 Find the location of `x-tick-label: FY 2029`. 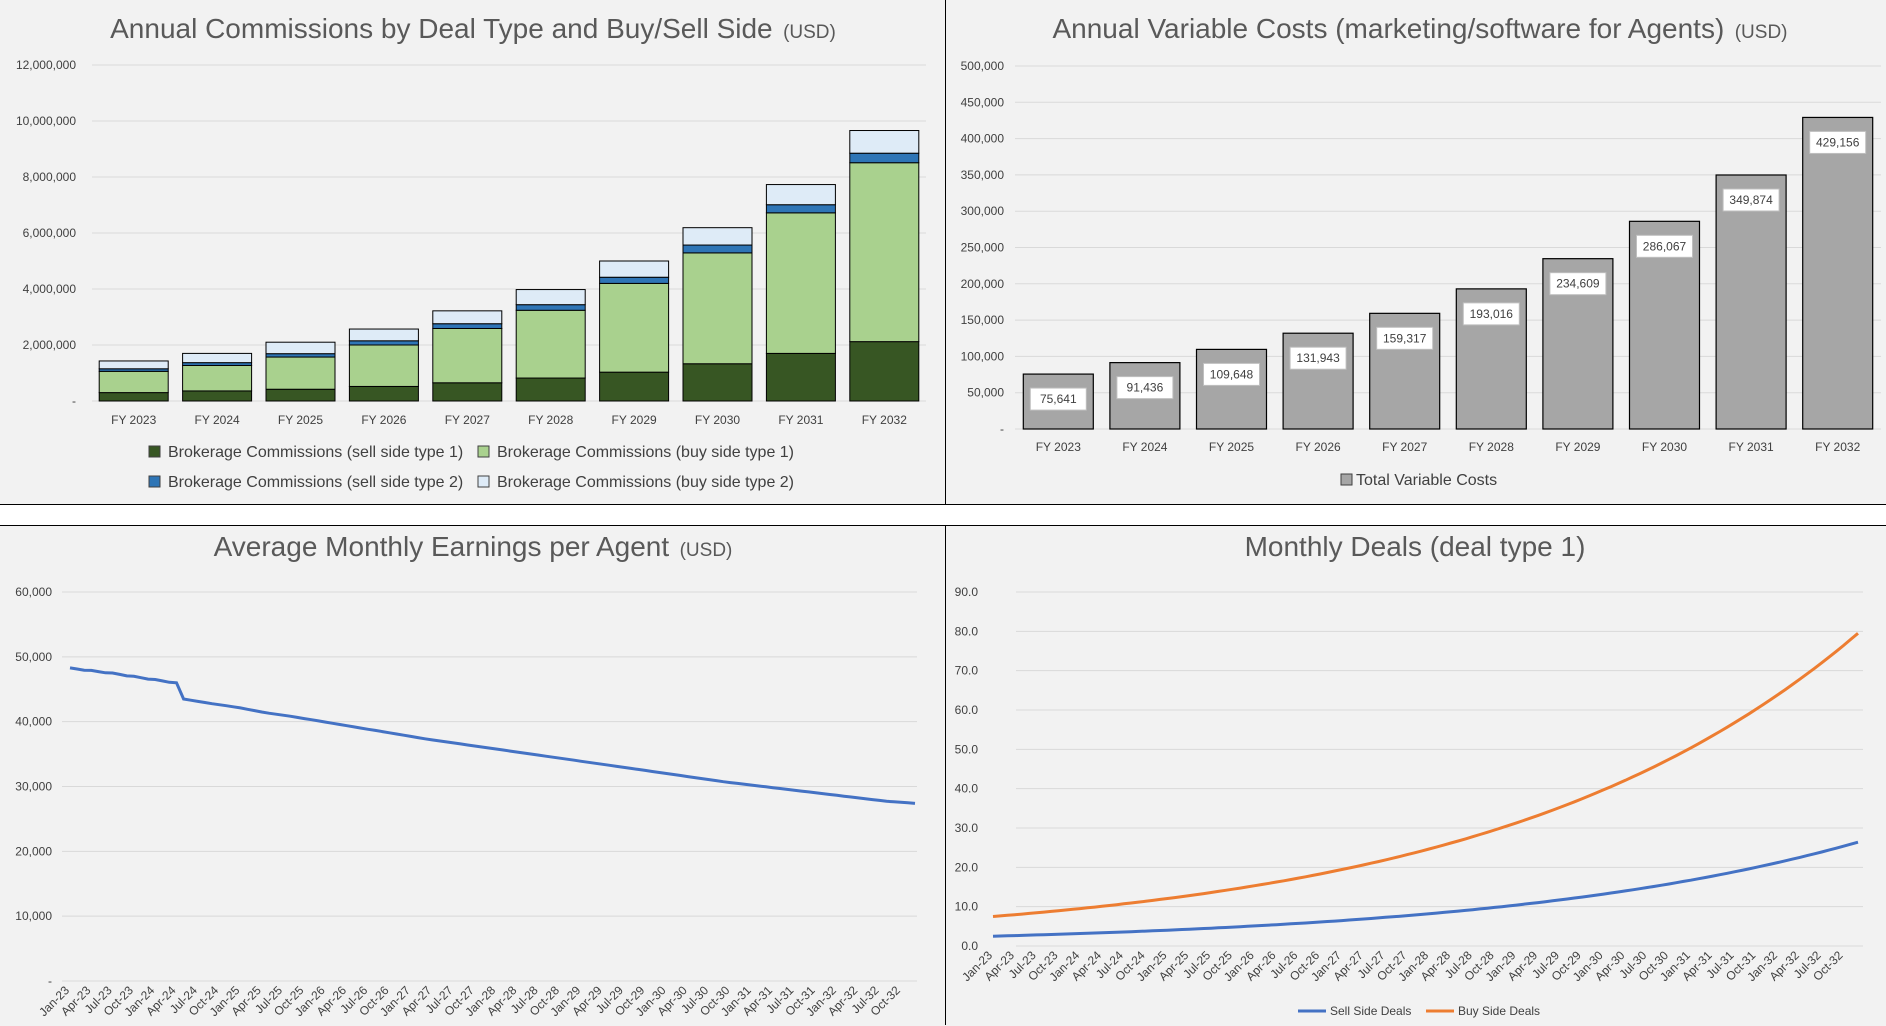

x-tick-label: FY 2029 is located at coordinates (634, 420).